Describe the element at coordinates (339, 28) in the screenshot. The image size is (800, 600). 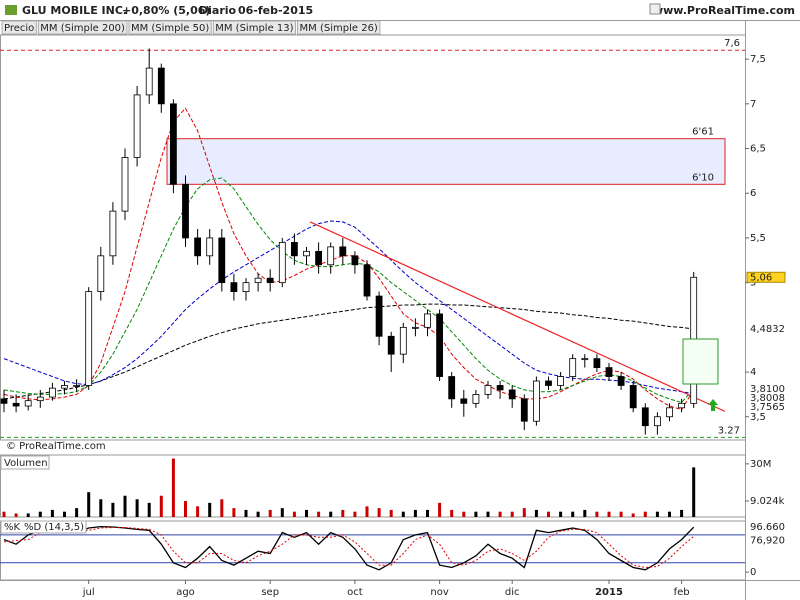
I see `legend-label: MM (Simple 26)` at that location.